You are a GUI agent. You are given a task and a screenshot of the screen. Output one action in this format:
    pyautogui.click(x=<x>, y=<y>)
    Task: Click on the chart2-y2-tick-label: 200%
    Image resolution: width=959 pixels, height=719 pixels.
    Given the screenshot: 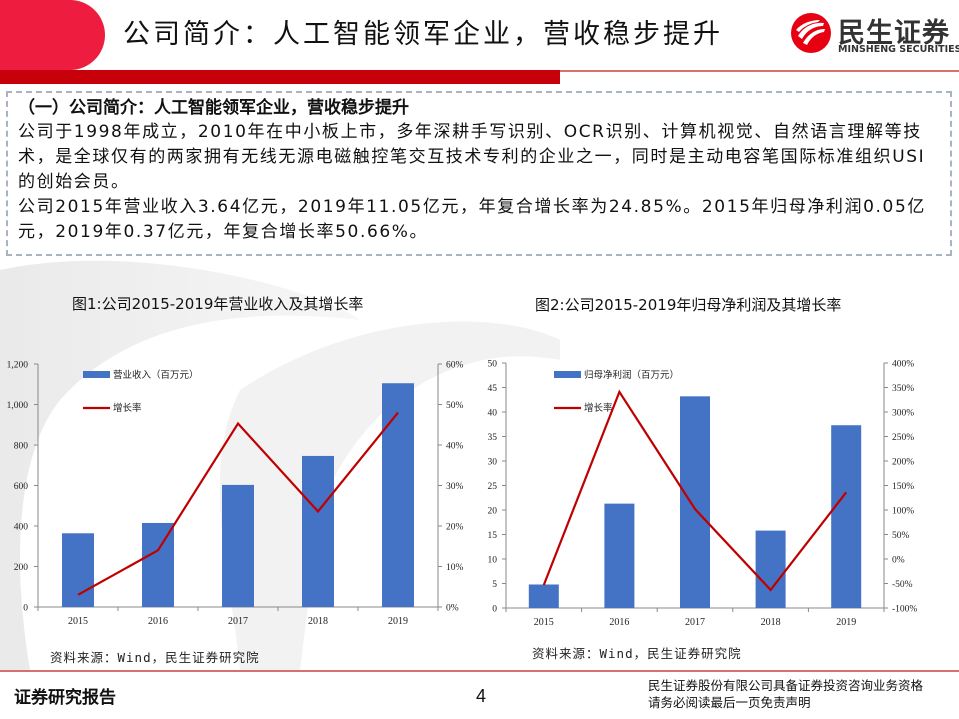 What is the action you would take?
    pyautogui.click(x=903, y=463)
    